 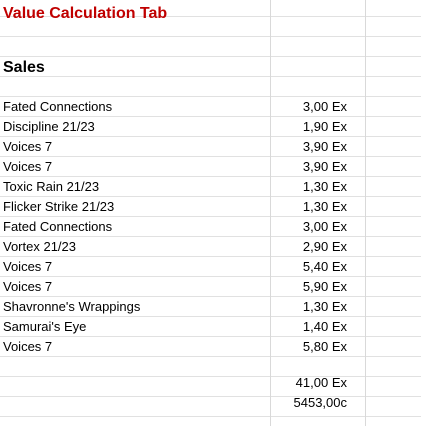 What do you see at coordinates (210, 347) in the screenshot?
I see `table-row: Voices 7 5,80 Ex` at bounding box center [210, 347].